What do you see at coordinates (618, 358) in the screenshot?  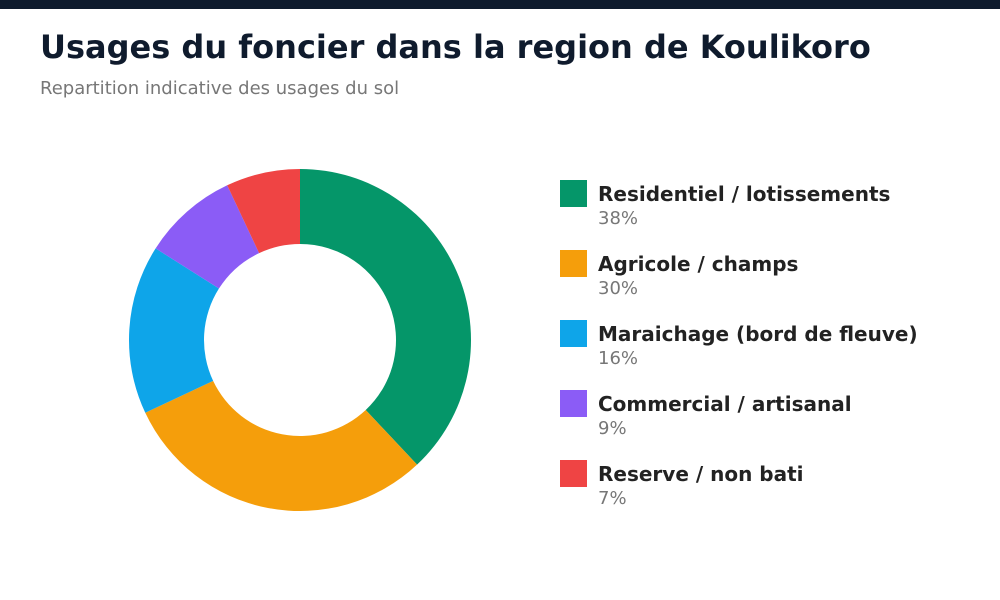 I see `legend-value: 16%` at bounding box center [618, 358].